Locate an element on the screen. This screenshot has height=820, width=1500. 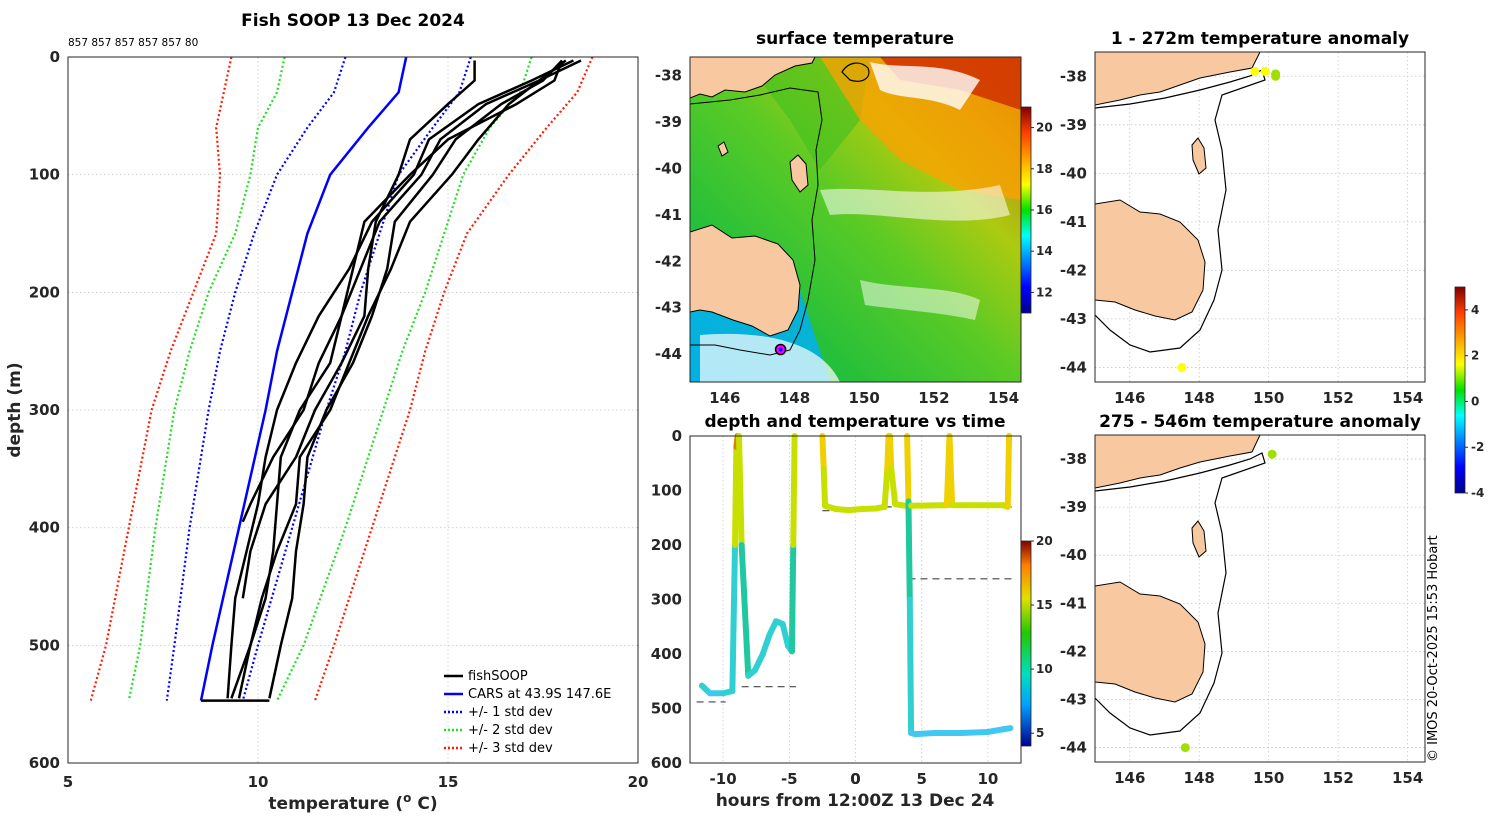
sst-ytick--39: -39 is located at coordinates (668, 122).